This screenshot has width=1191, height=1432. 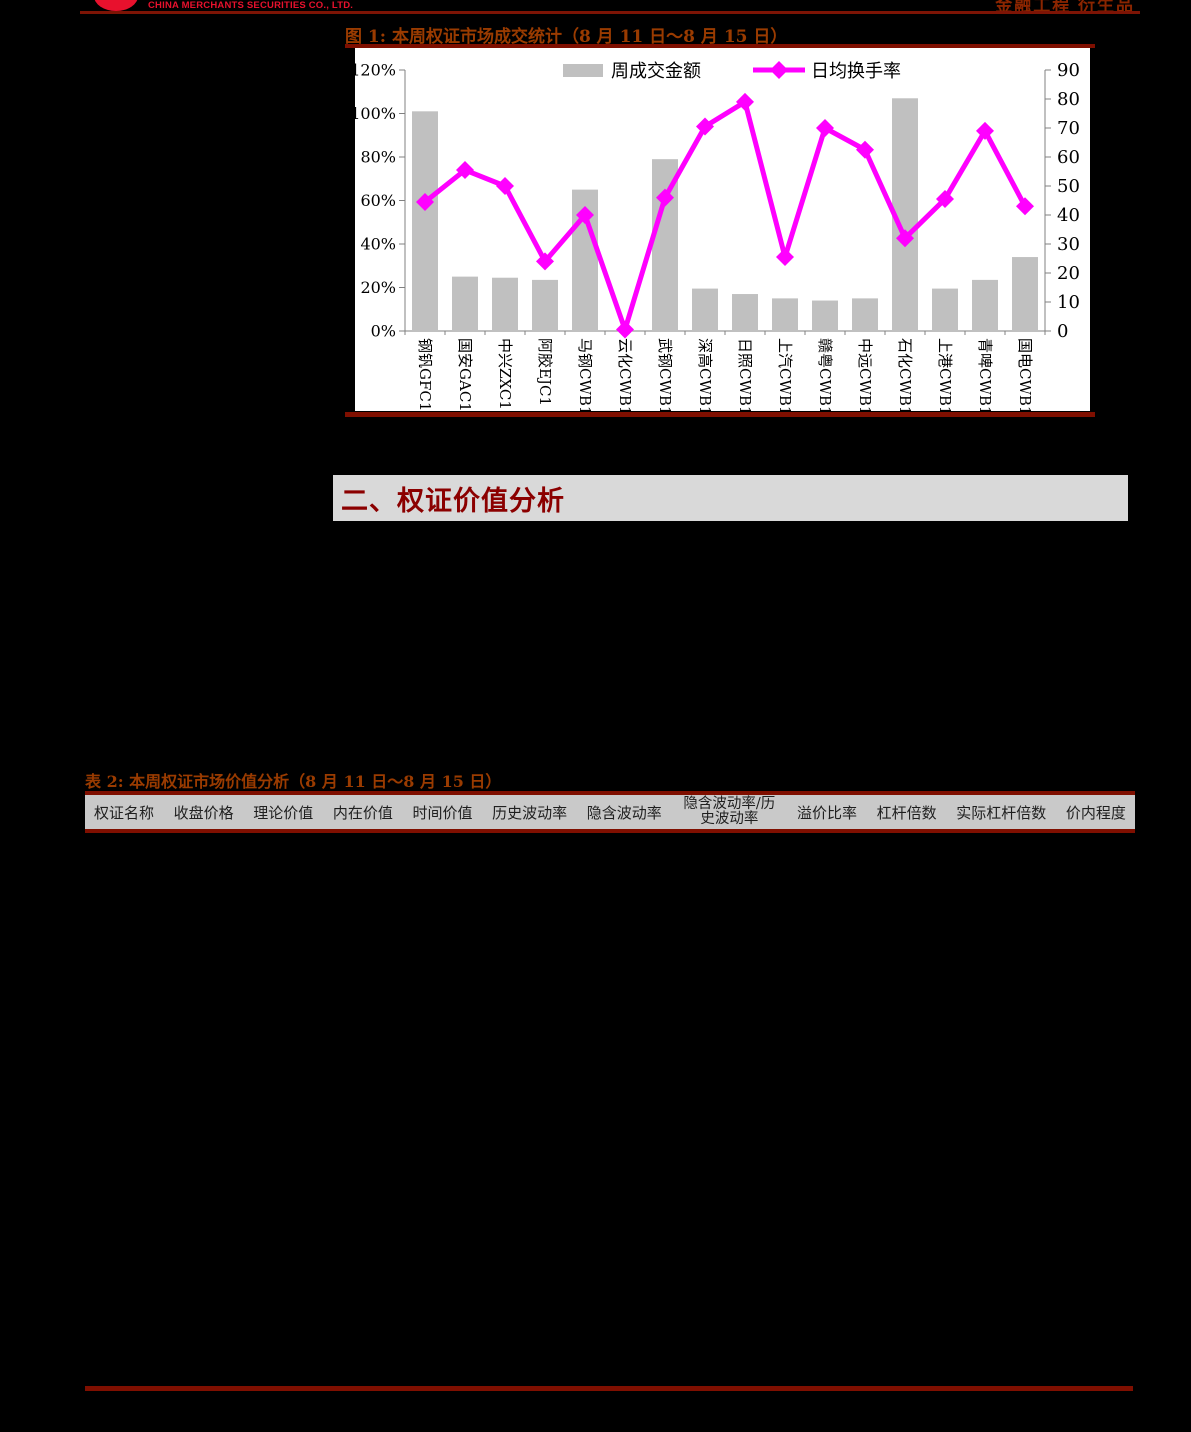 What do you see at coordinates (729, 811) in the screenshot?
I see `table2-column-header: 隐含波动率/历史波动率` at bounding box center [729, 811].